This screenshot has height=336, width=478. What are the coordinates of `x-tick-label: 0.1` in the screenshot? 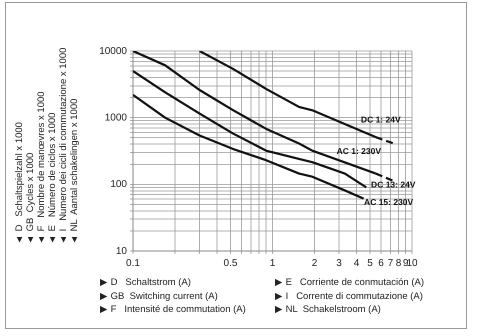 It's located at (133, 263).